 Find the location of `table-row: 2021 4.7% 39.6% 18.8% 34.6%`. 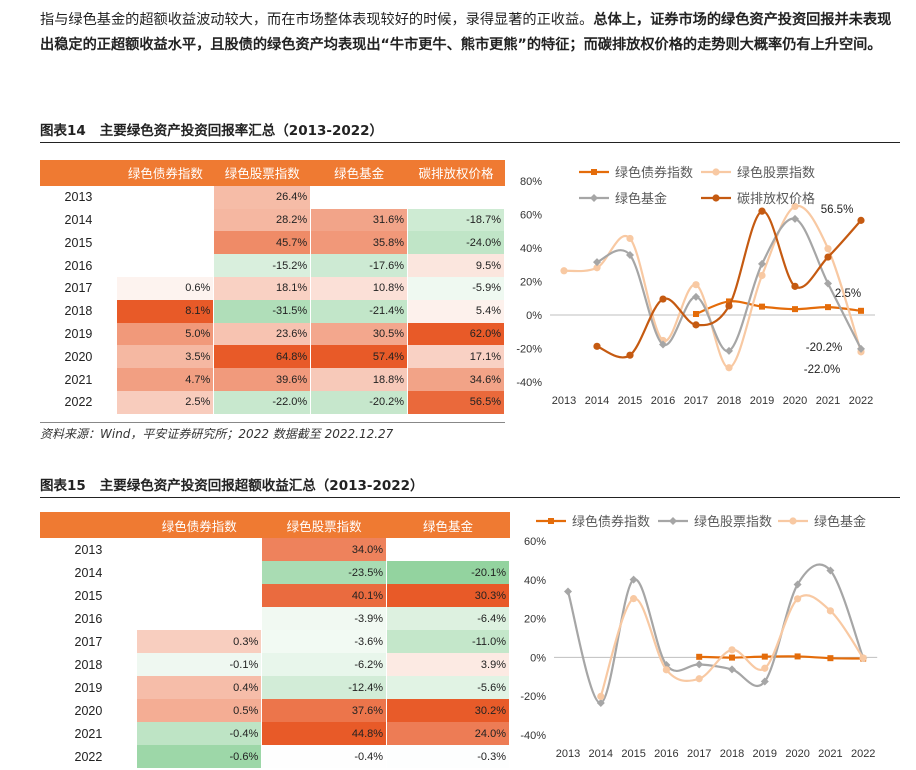

table-row: 2021 4.7% 39.6% 18.8% 34.6% is located at coordinates (272, 379).